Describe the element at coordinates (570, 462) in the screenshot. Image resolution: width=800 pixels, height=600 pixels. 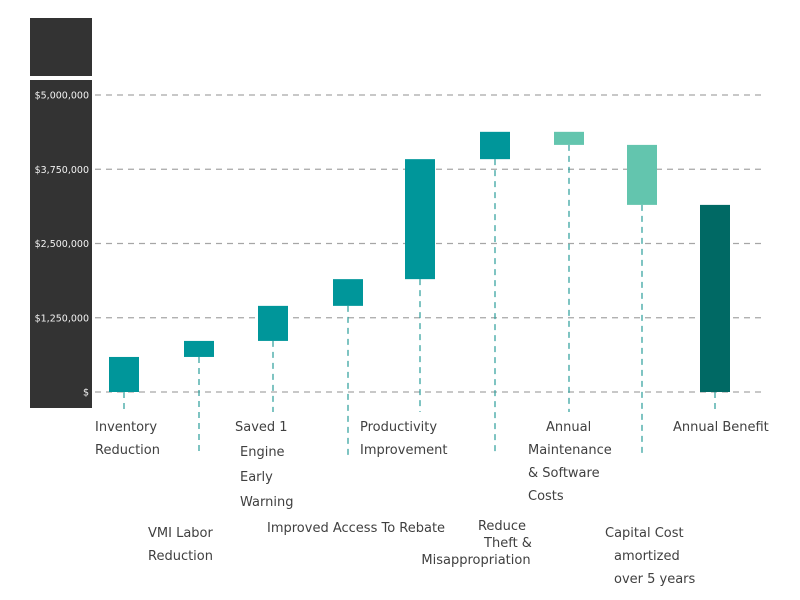
I see `category-label: Annual Maintenance & Software Costs` at that location.